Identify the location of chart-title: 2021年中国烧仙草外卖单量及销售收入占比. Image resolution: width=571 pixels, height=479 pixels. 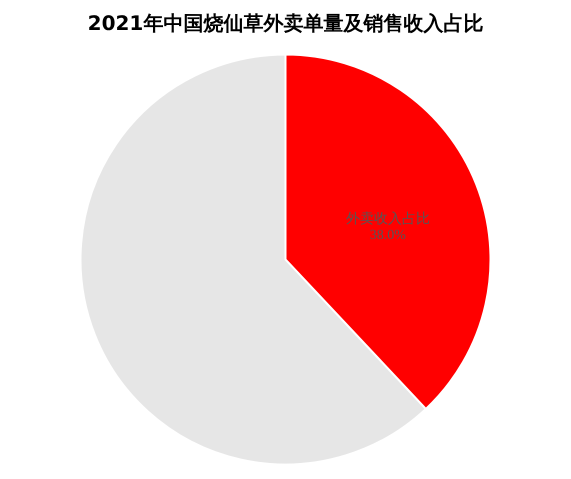
(286, 23).